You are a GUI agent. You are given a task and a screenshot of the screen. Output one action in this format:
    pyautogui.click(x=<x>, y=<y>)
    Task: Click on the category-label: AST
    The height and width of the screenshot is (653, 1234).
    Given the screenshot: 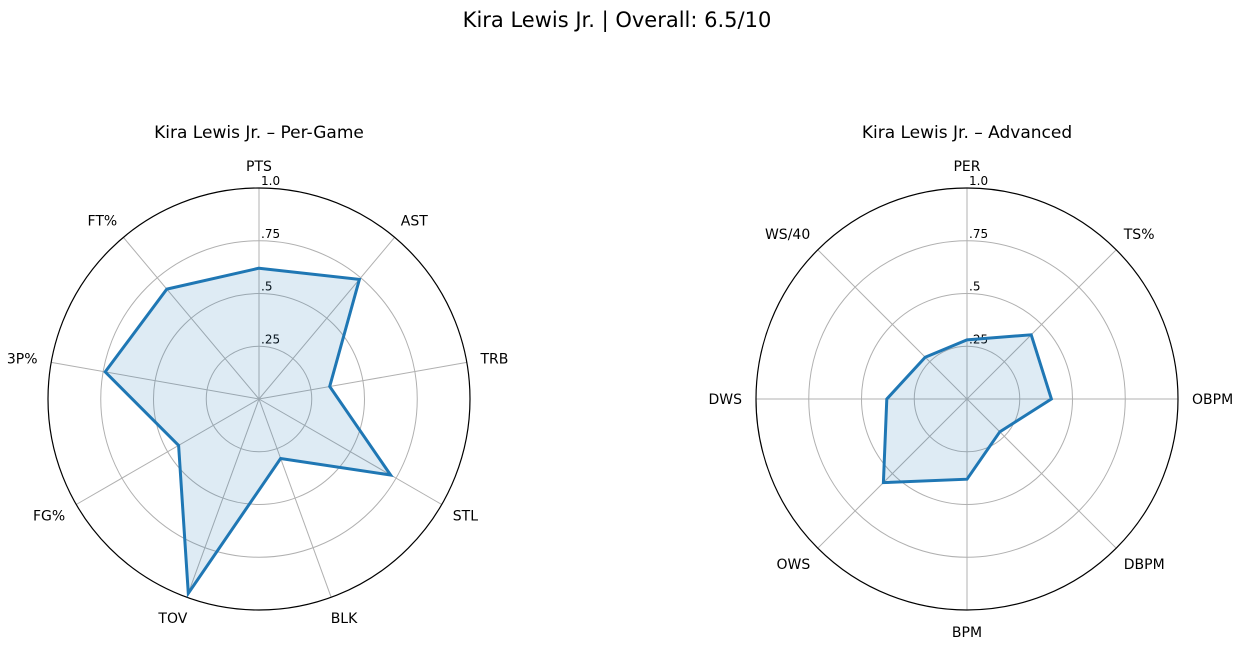 What is the action you would take?
    pyautogui.click(x=414, y=222)
    